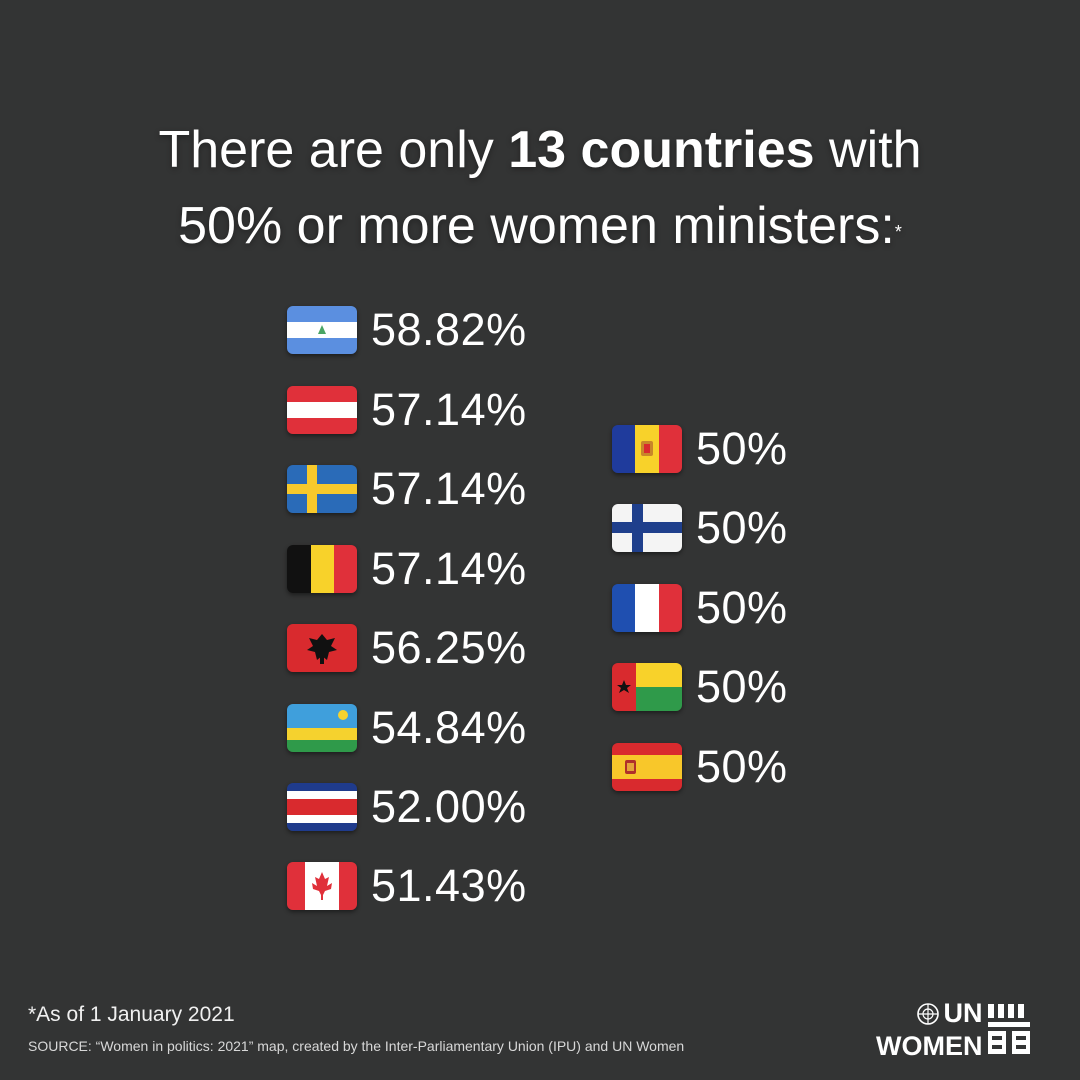  I want to click on logo-un-text: UN, so click(963, 1013).